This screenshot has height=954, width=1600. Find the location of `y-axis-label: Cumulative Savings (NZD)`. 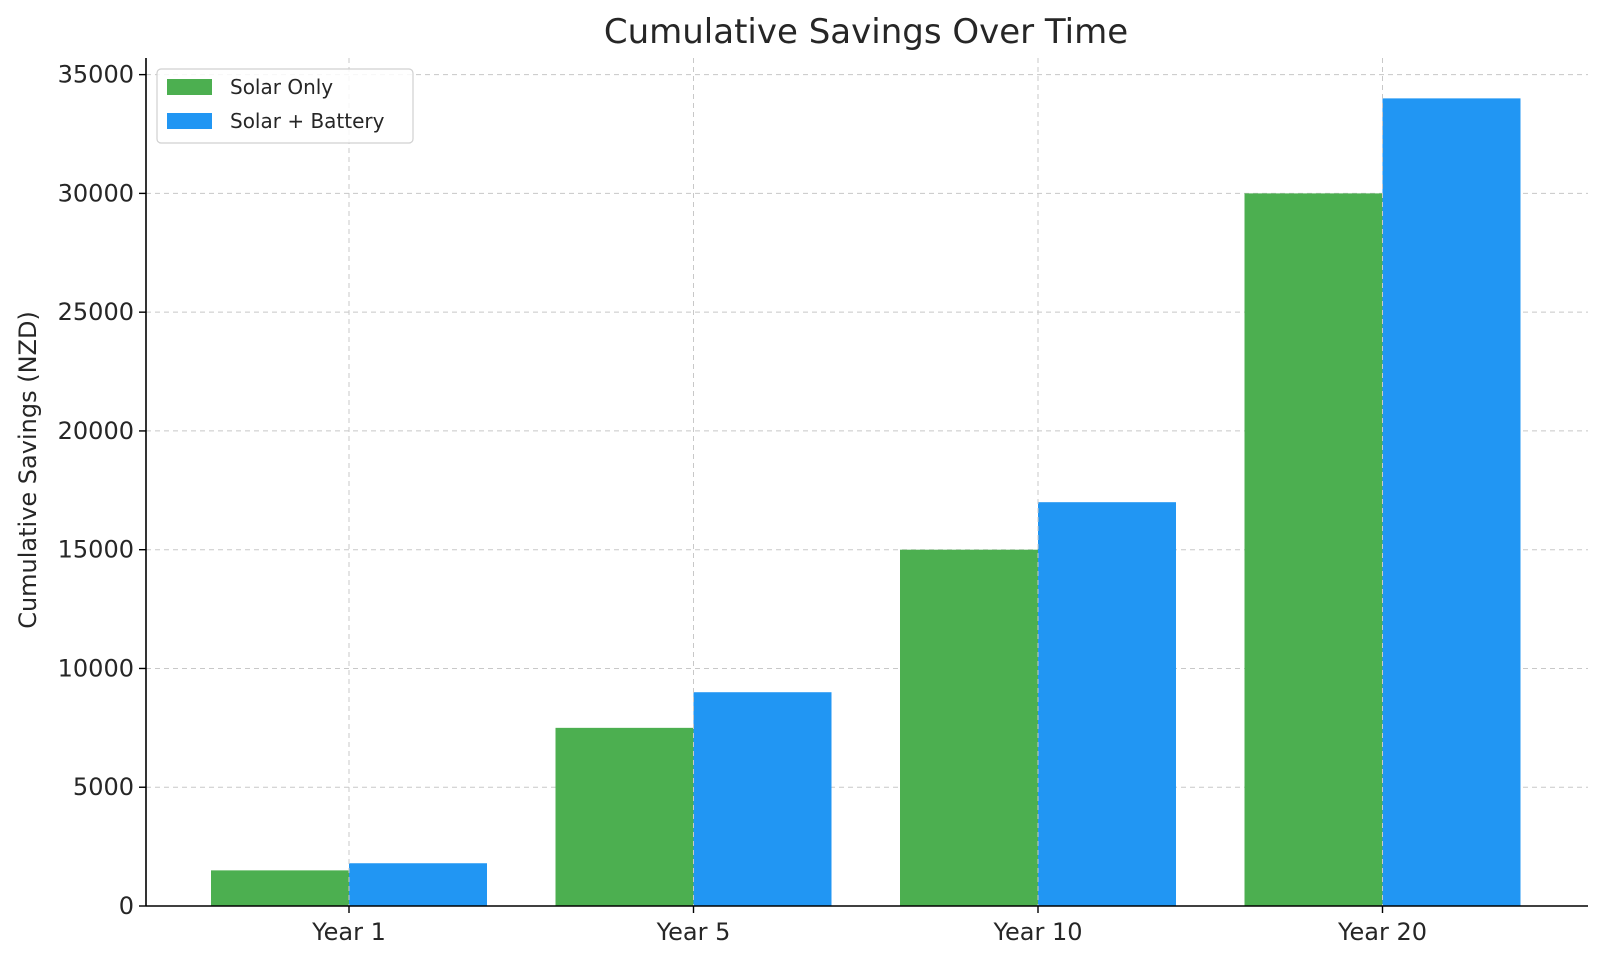

y-axis-label: Cumulative Savings (NZD) is located at coordinates (28, 470).